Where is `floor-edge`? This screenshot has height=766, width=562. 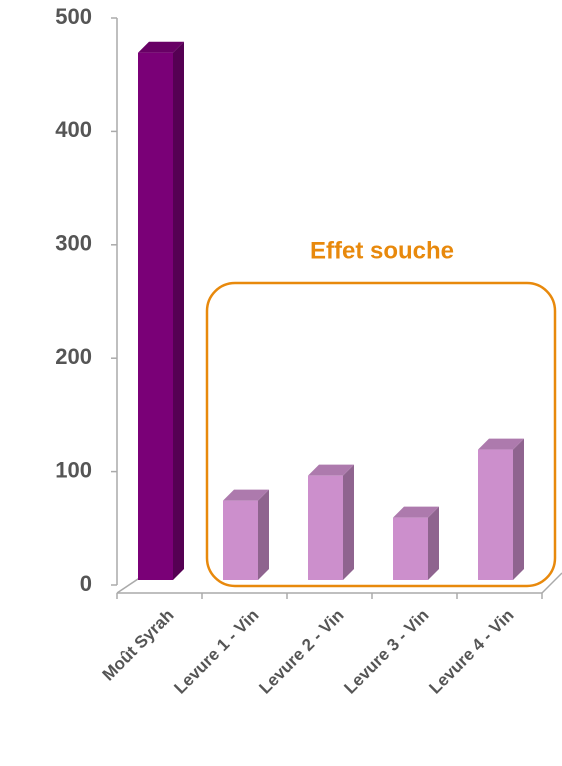
floor-edge is located at coordinates (551, 583).